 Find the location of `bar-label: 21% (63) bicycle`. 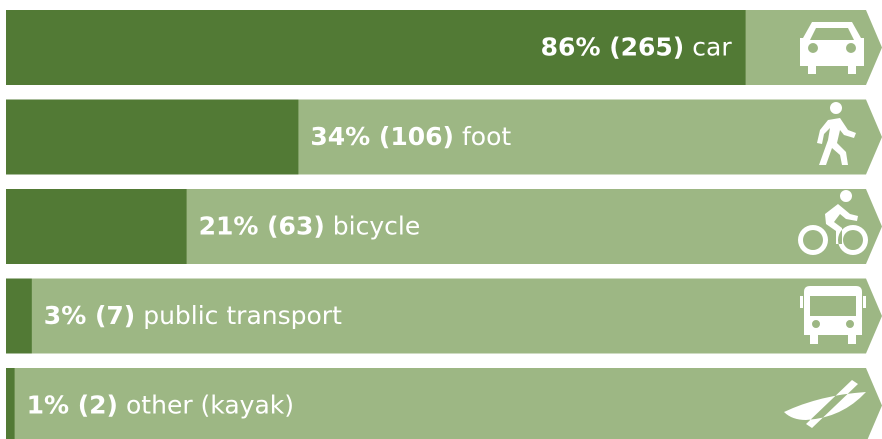

bar-label: 21% (63) bicycle is located at coordinates (310, 226).